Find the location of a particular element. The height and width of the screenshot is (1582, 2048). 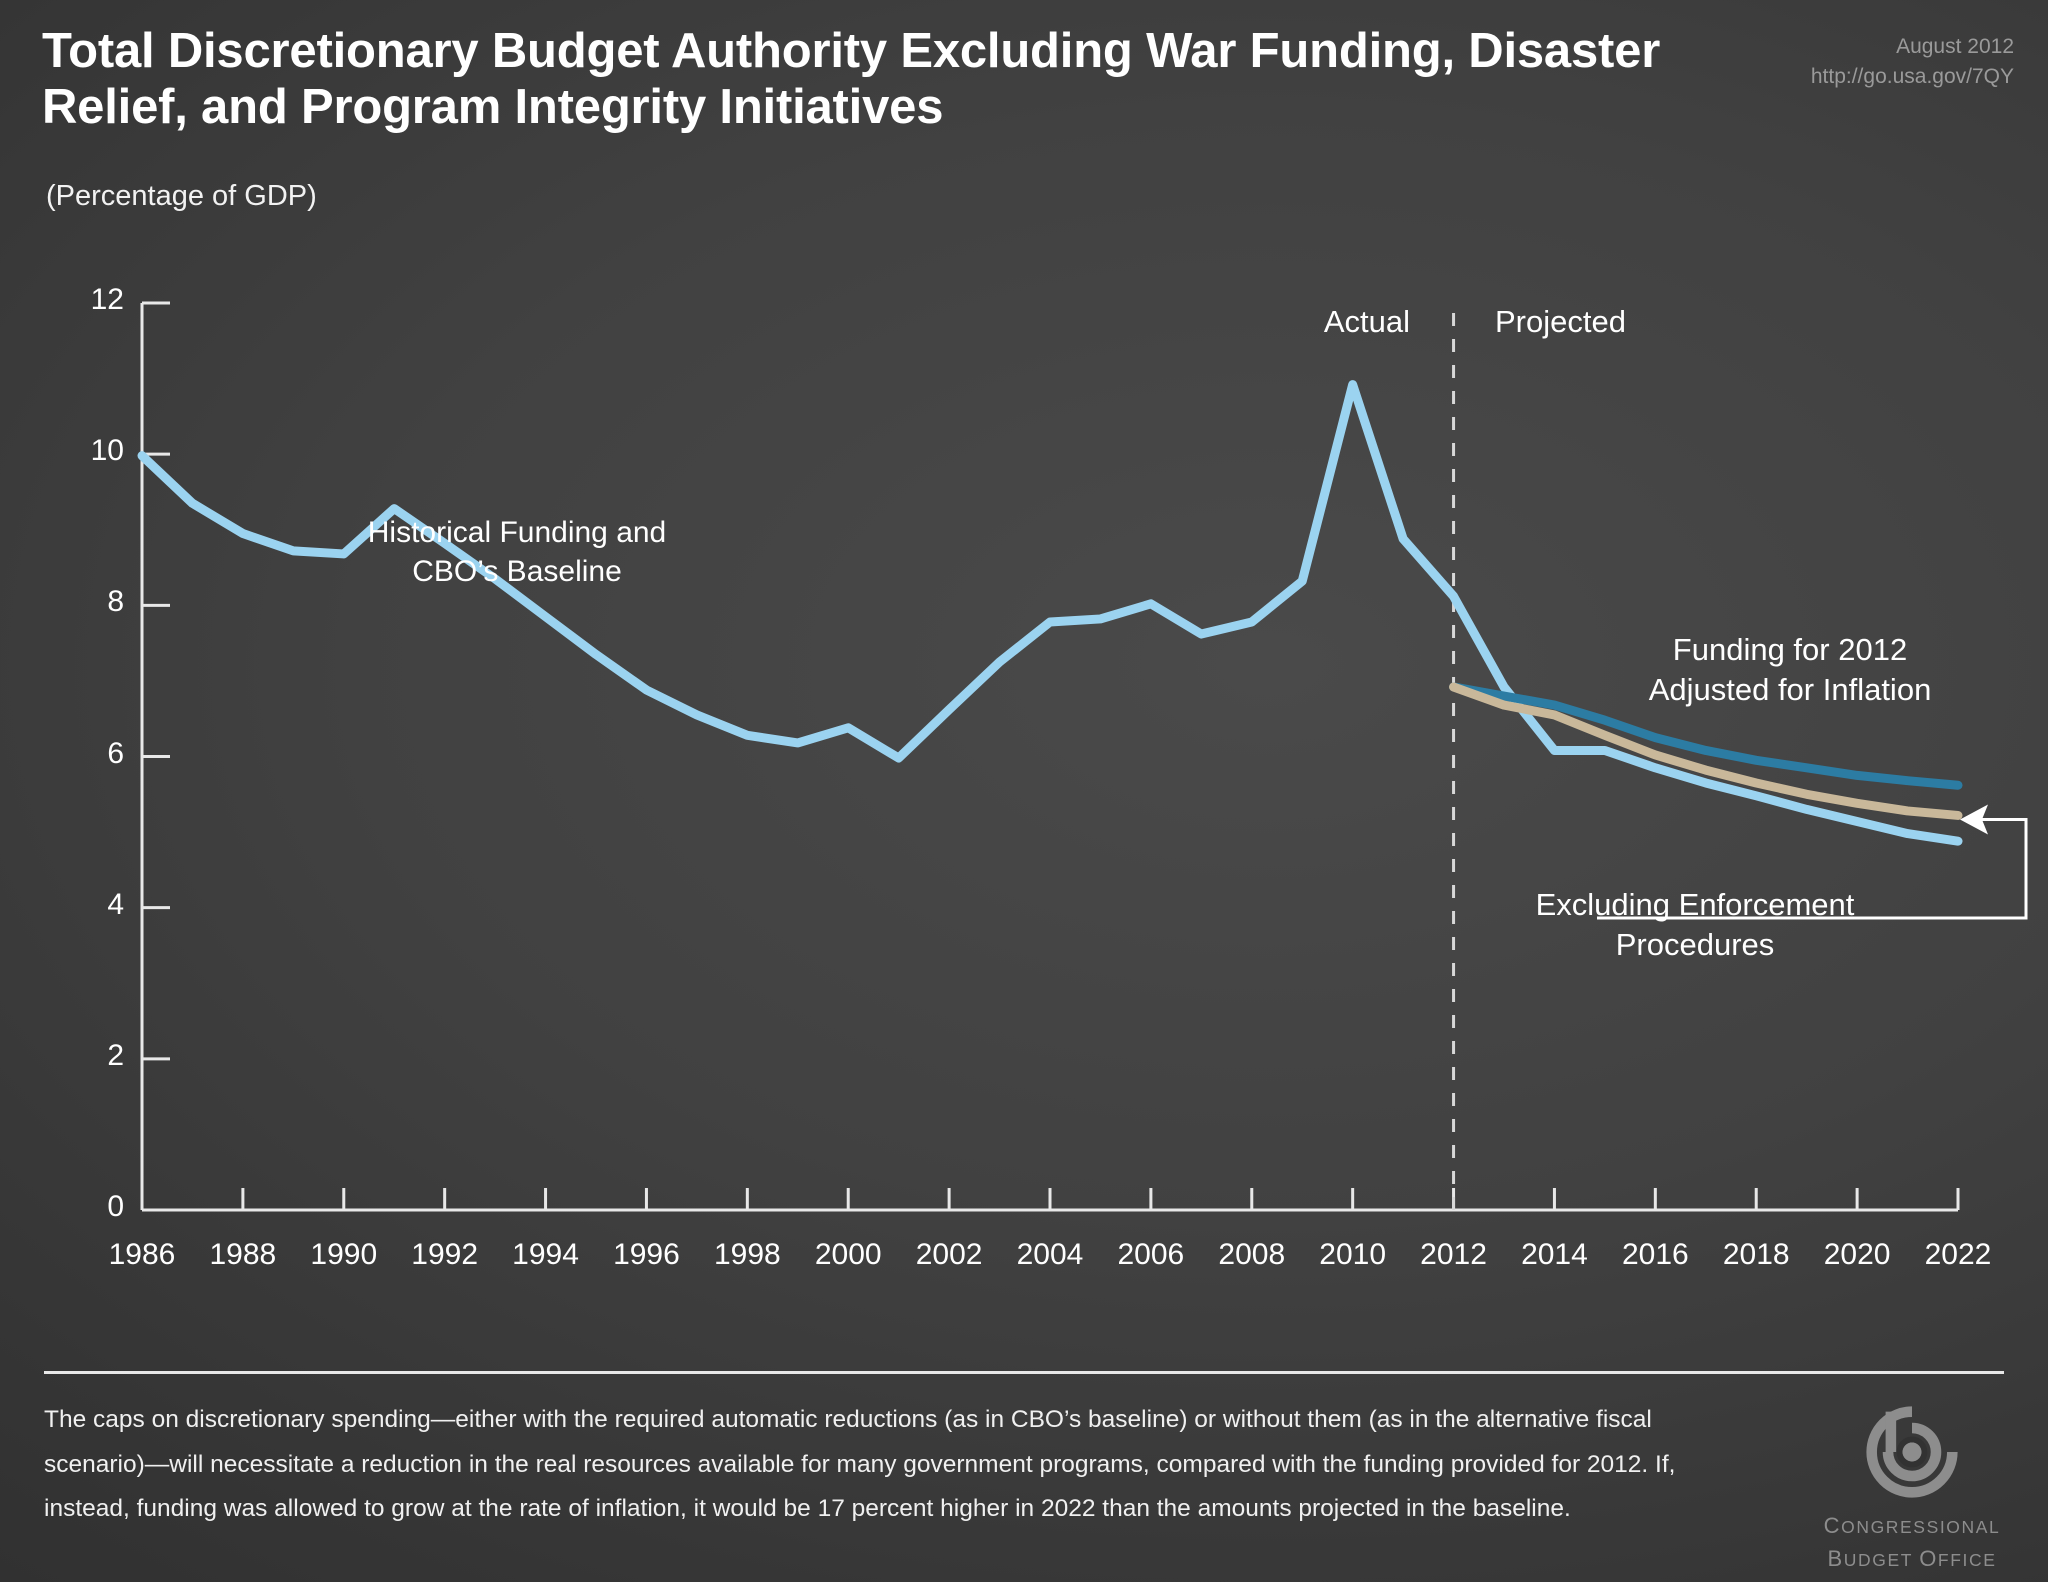

y-tick-2: 2 is located at coordinates (115, 1055).